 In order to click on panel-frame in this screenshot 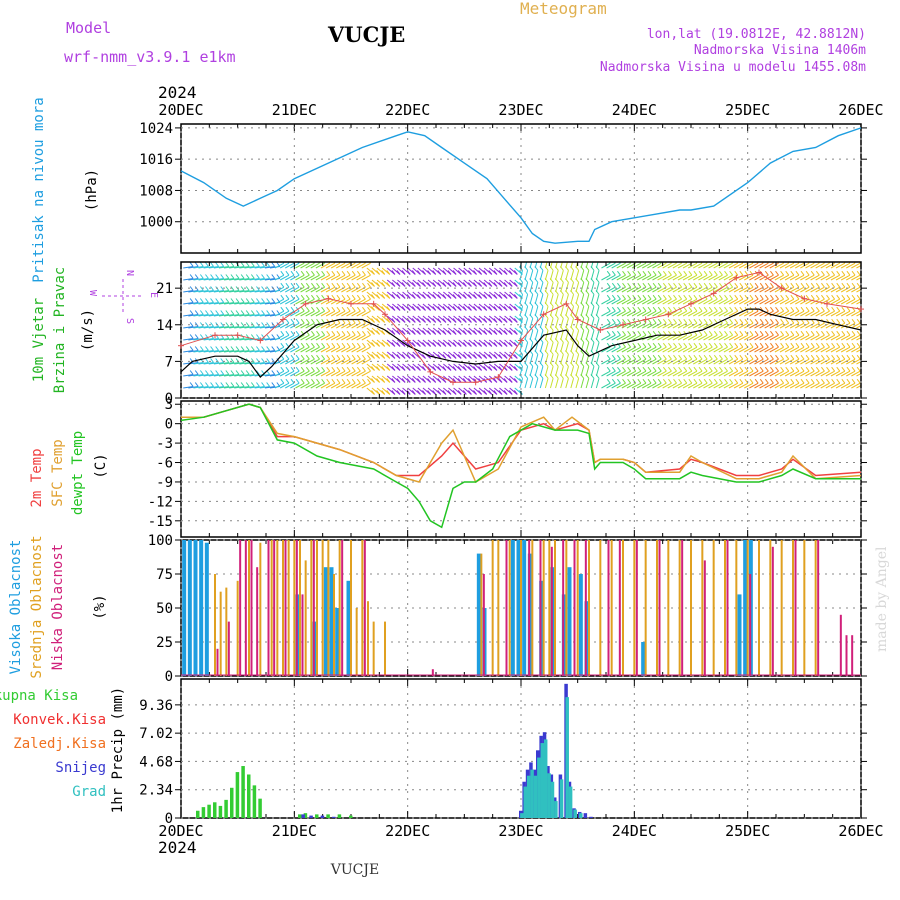, I will do `click(521, 748)`.